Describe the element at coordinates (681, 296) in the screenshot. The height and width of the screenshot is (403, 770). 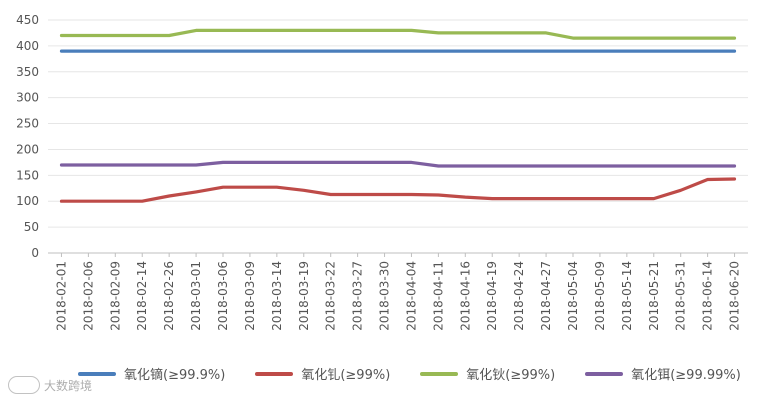
I see `x-tick-label: 2018-05-31` at that location.